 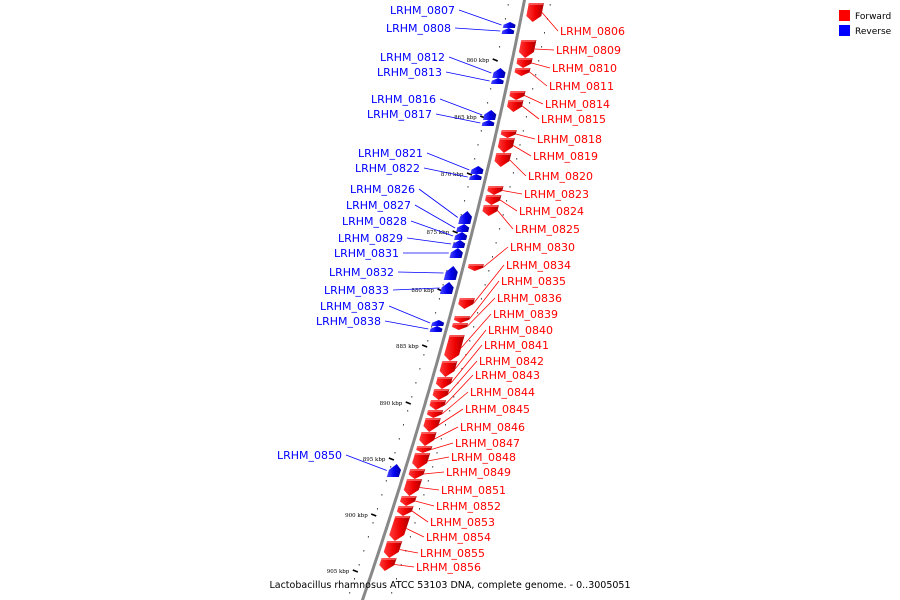 I want to click on legend-reverse-swatch, so click(x=844, y=30).